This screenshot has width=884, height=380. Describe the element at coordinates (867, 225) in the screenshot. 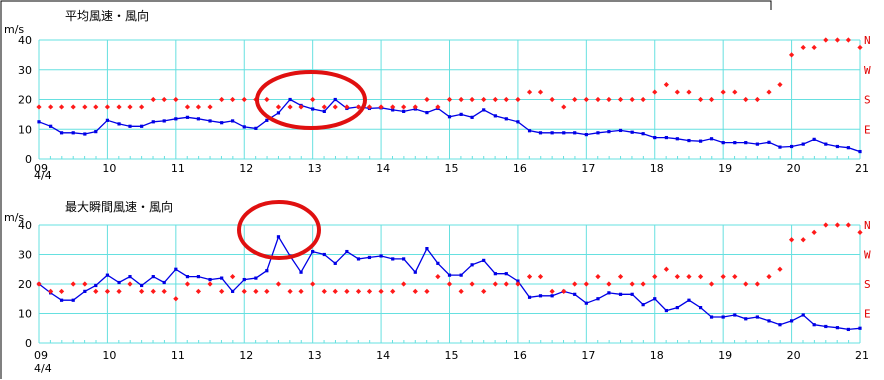

I see `direction-label: N` at that location.